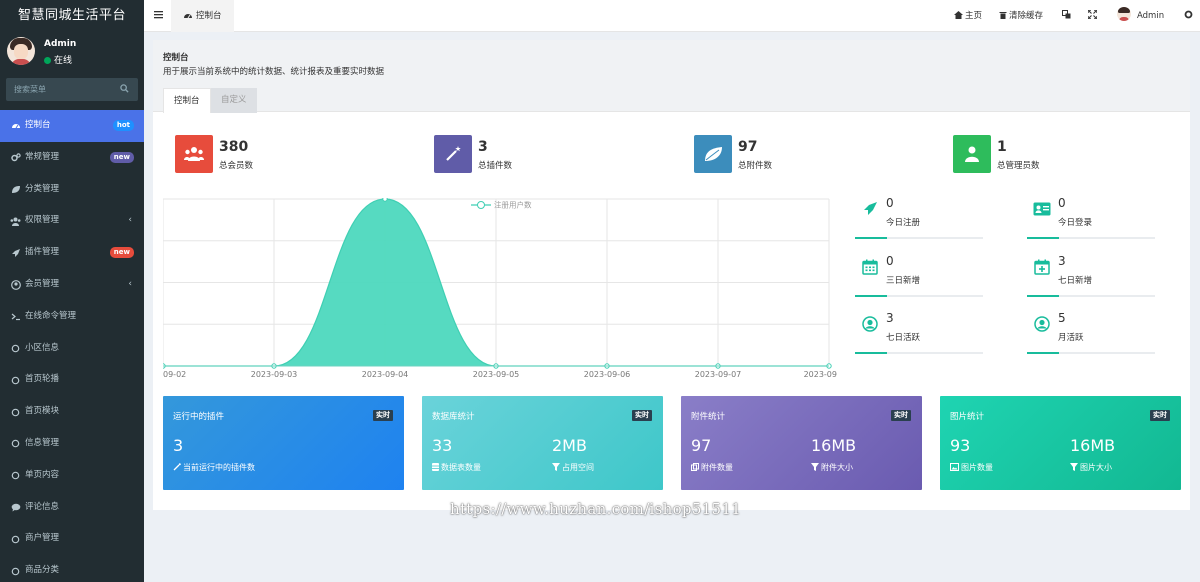 Image resolution: width=1200 pixels, height=582 pixels. Describe the element at coordinates (958, 15) in the screenshot. I see `home-icon` at that location.